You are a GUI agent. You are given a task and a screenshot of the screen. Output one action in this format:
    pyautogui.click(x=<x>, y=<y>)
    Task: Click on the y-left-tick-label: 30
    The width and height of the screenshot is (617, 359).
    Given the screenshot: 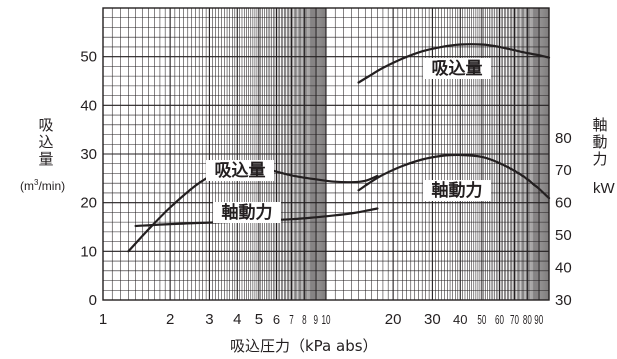 What is the action you would take?
    pyautogui.click(x=88, y=154)
    